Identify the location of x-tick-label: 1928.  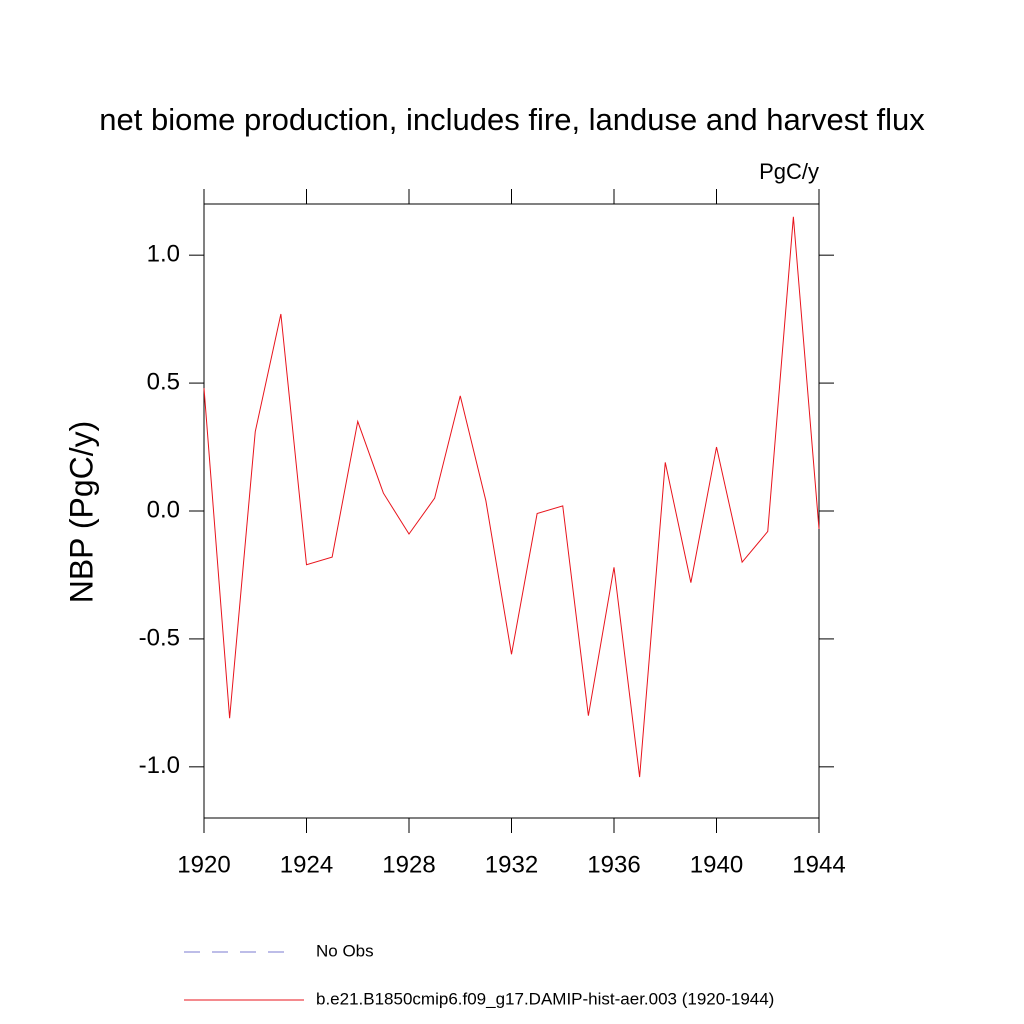
(408, 864).